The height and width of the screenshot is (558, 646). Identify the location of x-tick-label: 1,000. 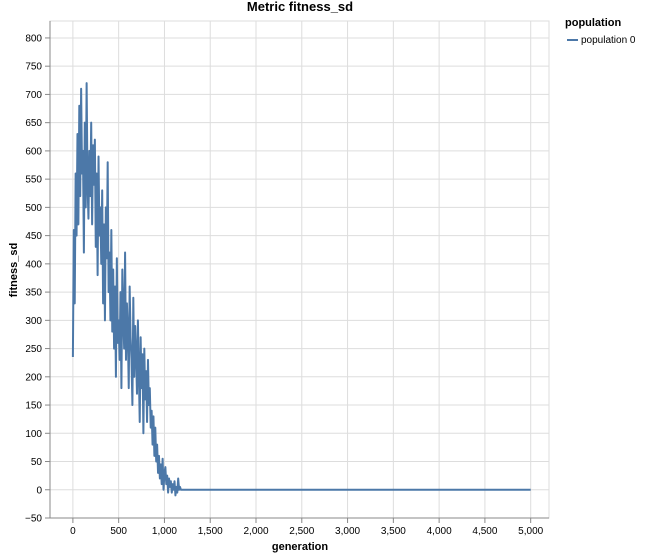
(164, 531).